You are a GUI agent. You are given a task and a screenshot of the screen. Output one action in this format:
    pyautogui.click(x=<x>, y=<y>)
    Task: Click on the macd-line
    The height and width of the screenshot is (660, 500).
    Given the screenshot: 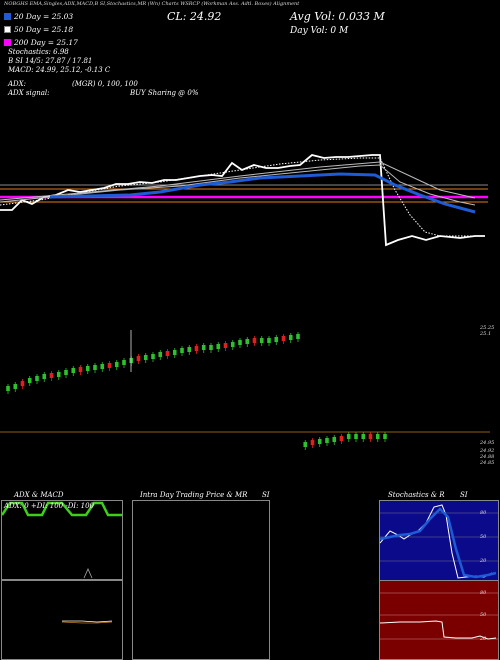 What is the action you would take?
    pyautogui.click(x=87, y=621)
    